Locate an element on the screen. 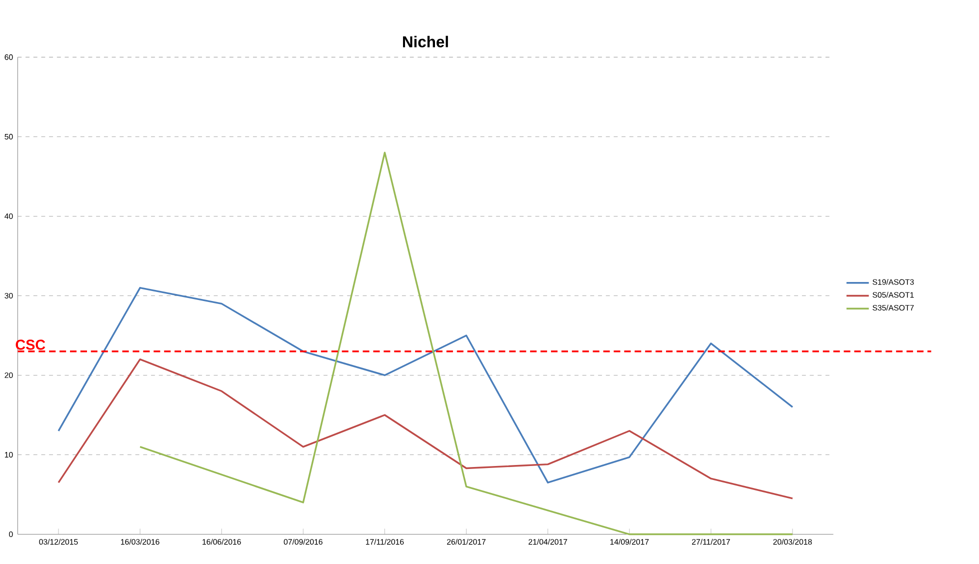 The height and width of the screenshot is (564, 979). chart-title: Nichel is located at coordinates (425, 42).